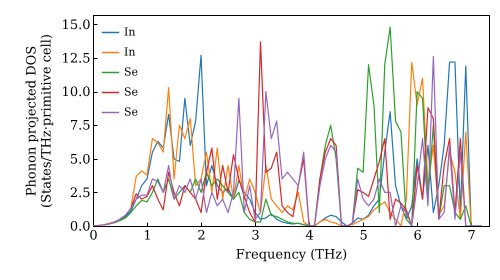 This screenshot has width=500, height=280. What do you see at coordinates (80, 126) in the screenshot?
I see `y-tick-label: 7.5` at bounding box center [80, 126].